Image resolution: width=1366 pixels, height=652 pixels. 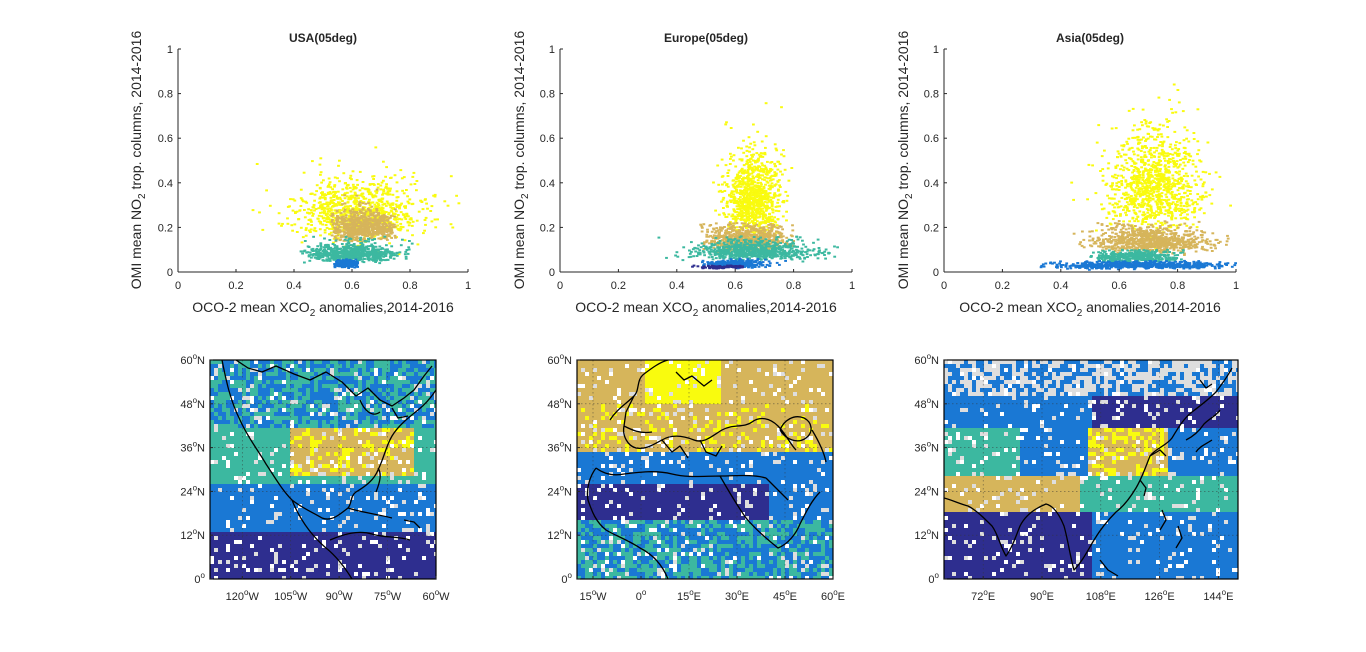 I want to click on europe-scatter-title: Europe(05deg), so click(x=706, y=38).